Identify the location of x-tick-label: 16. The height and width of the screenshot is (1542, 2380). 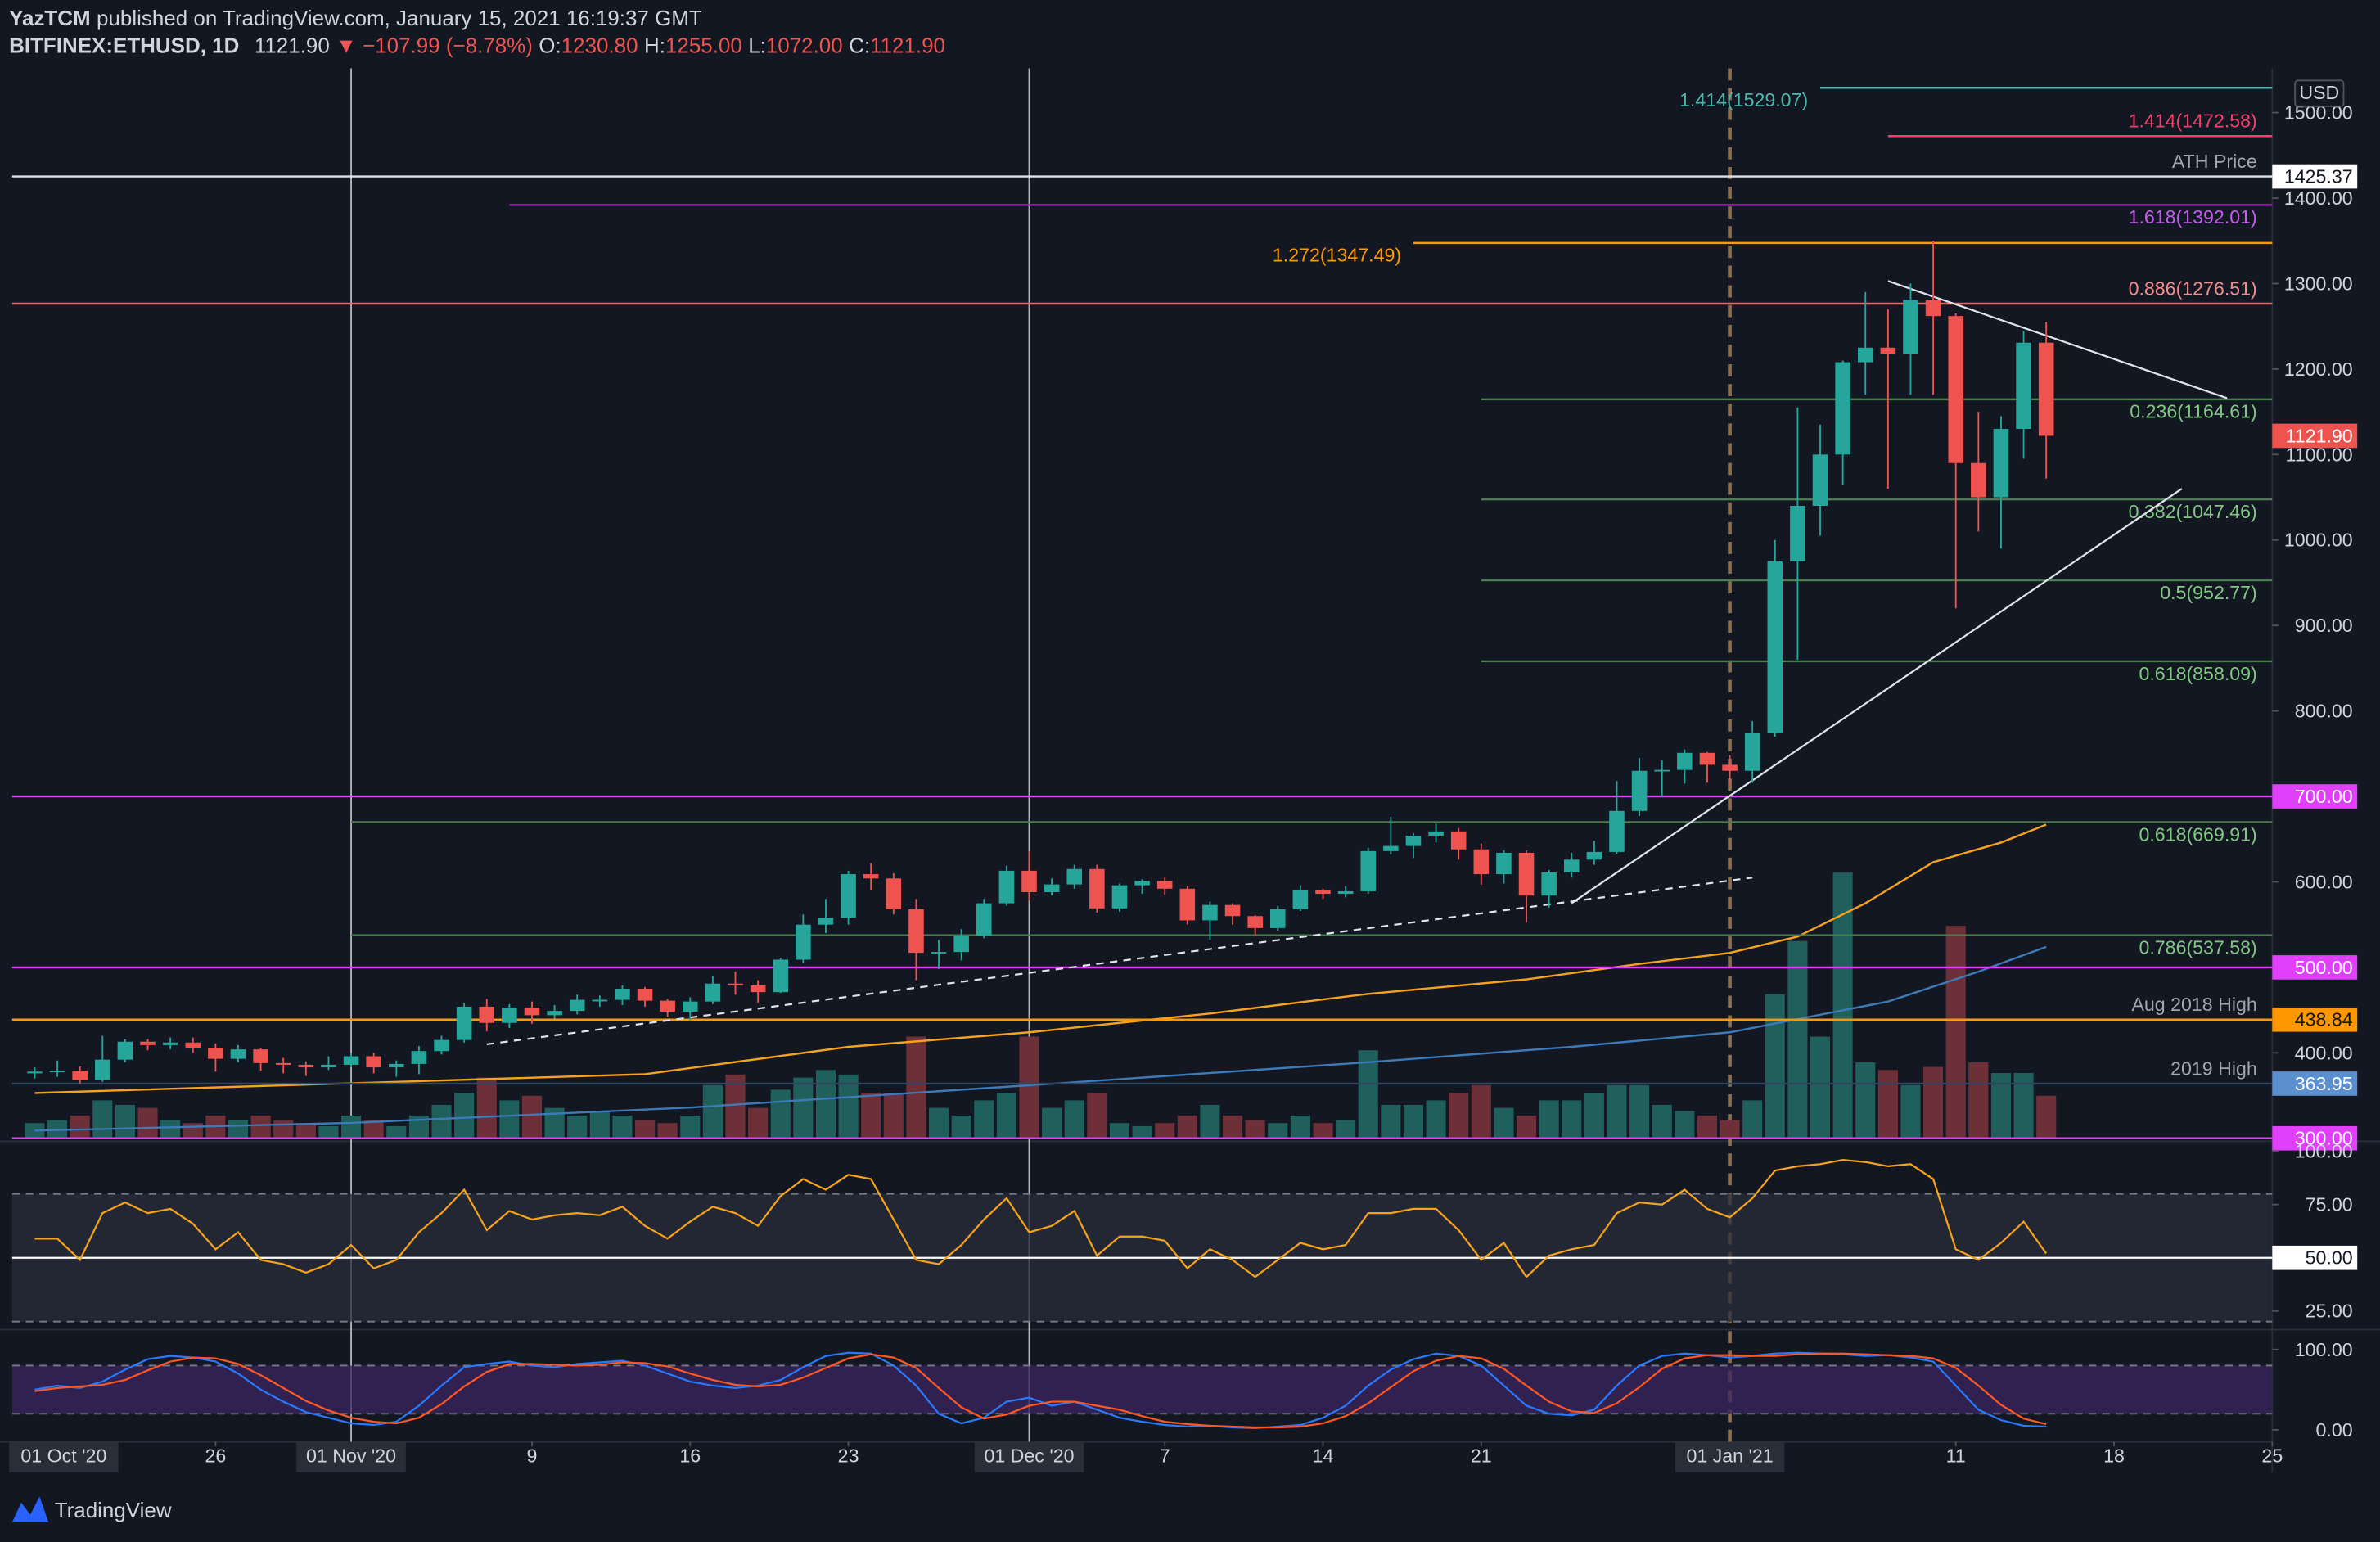
(690, 1456).